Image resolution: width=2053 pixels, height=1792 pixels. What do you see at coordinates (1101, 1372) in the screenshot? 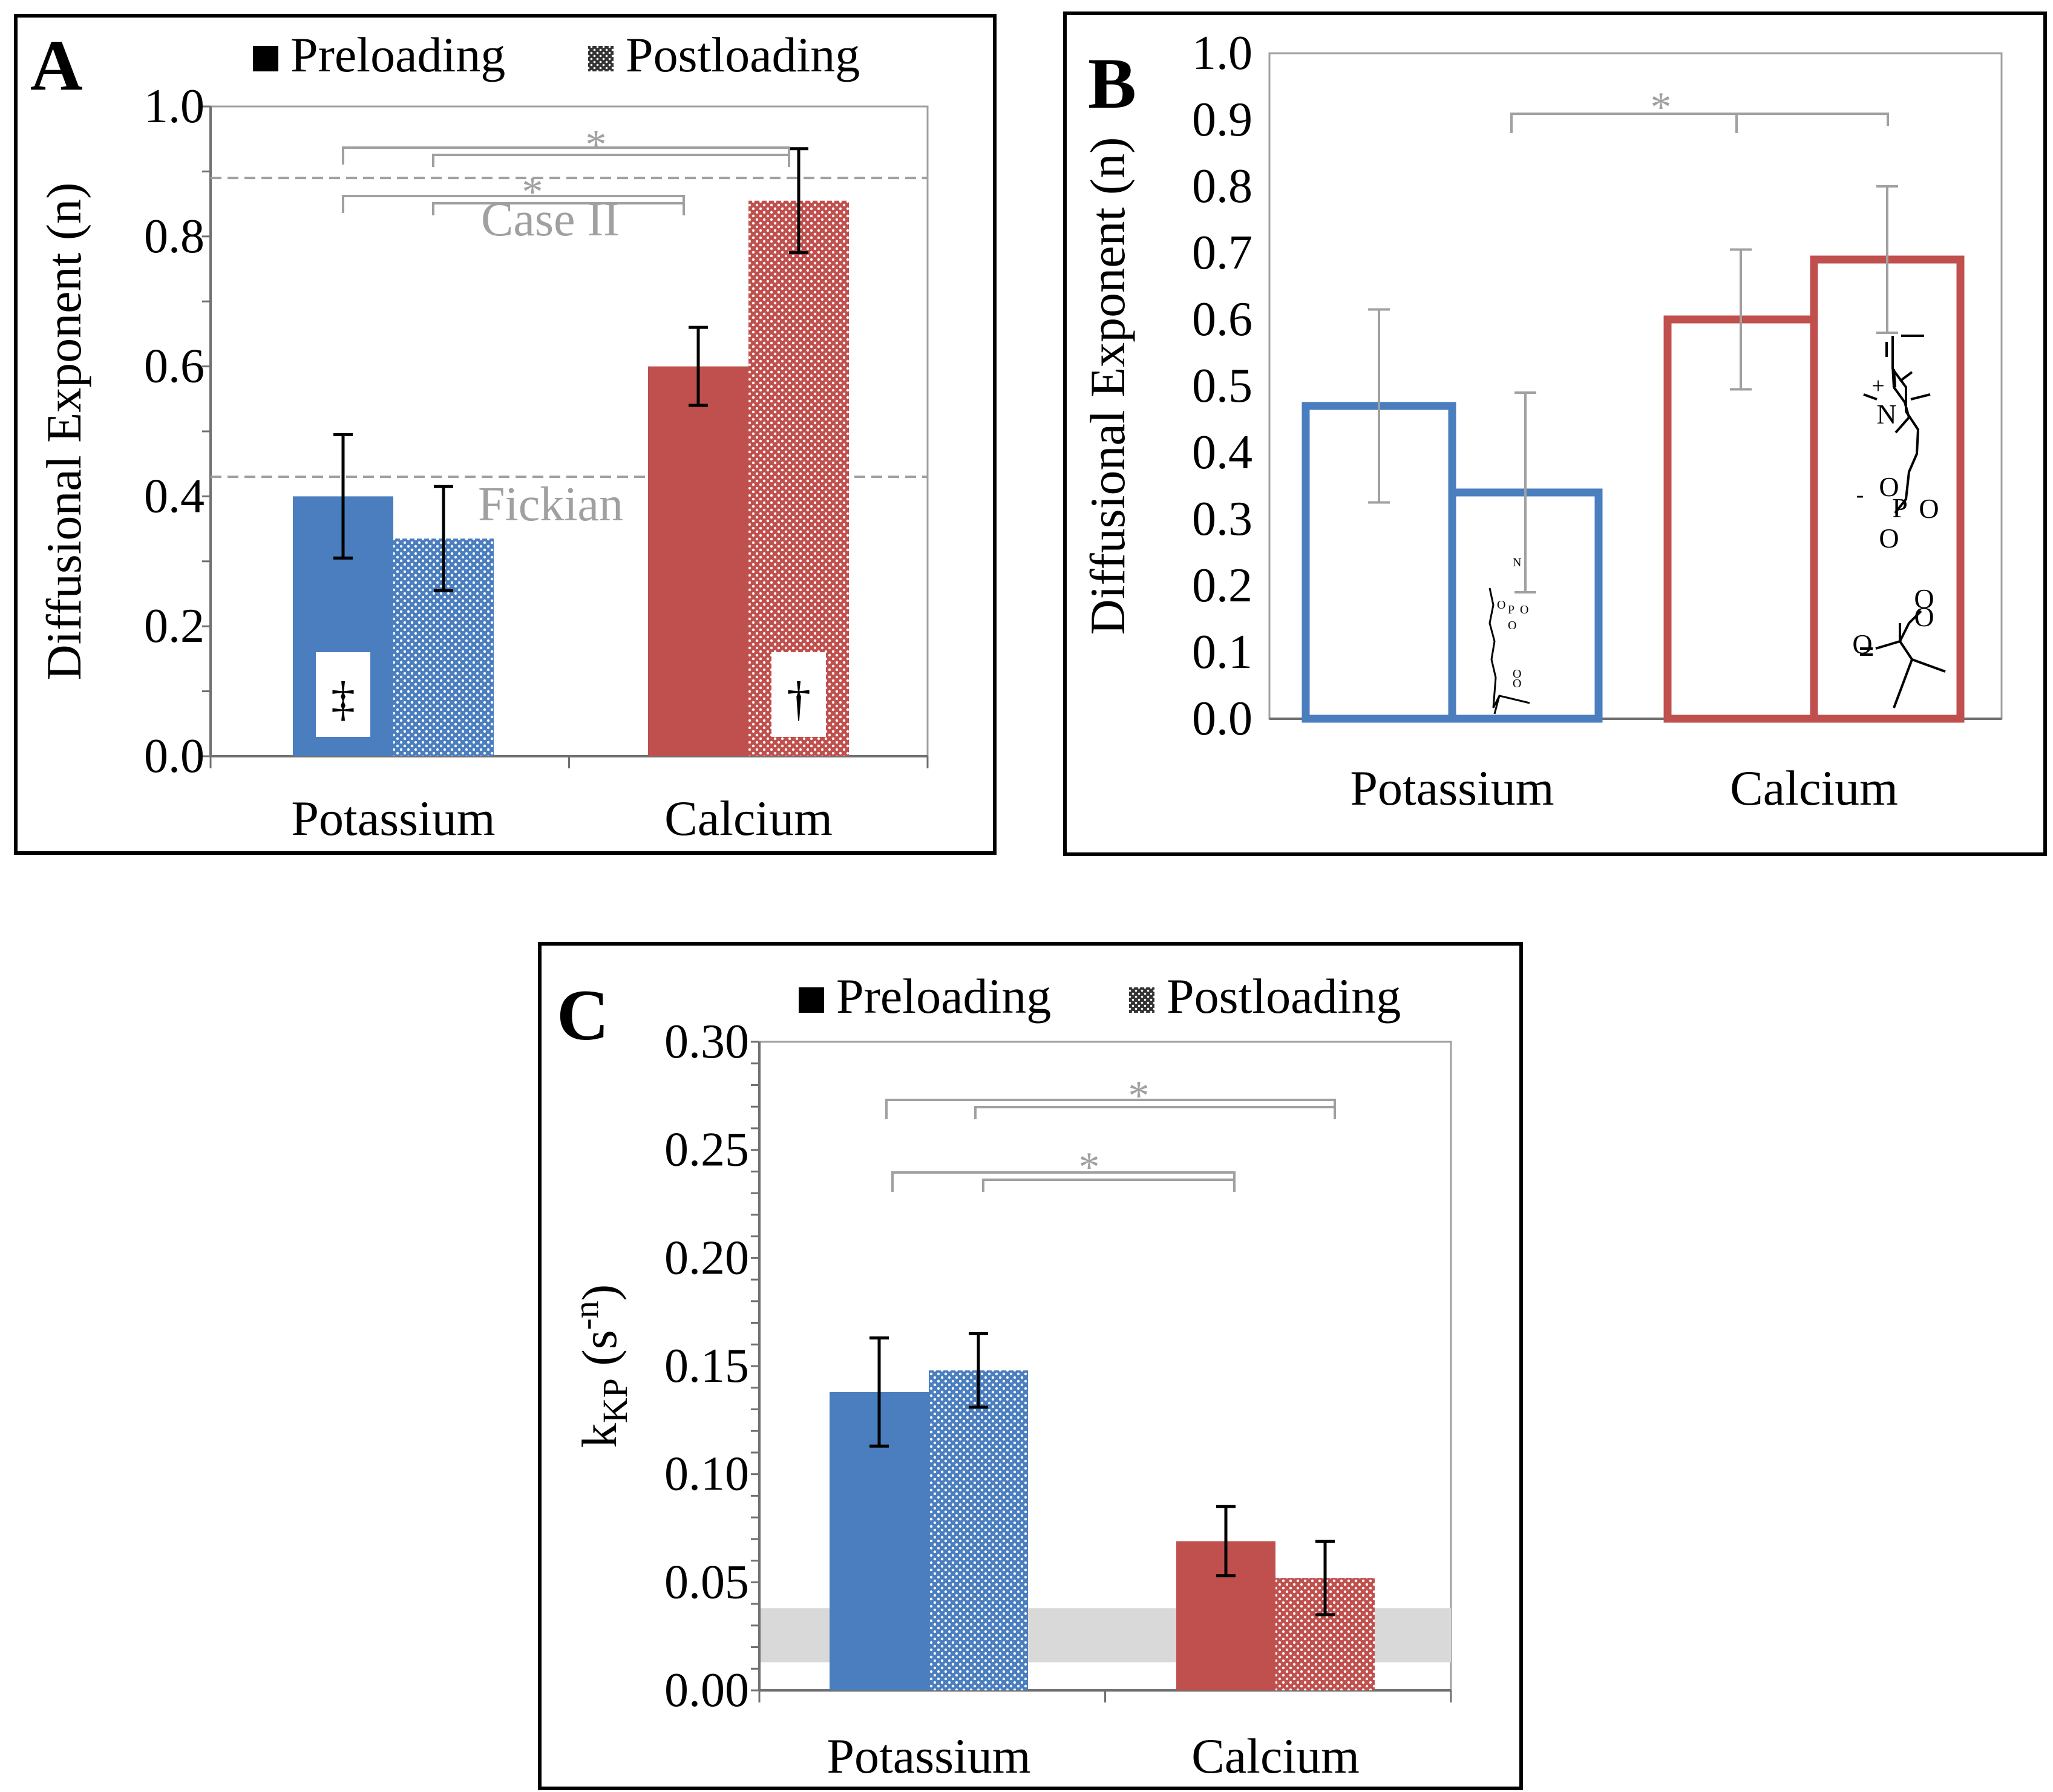
I see `tick-marks-c` at bounding box center [1101, 1372].